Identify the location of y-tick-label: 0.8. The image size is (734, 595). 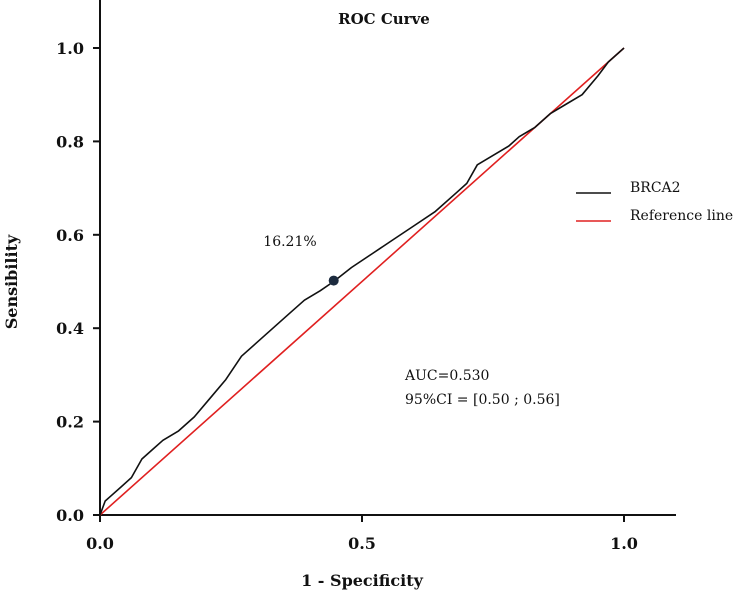
(70, 141).